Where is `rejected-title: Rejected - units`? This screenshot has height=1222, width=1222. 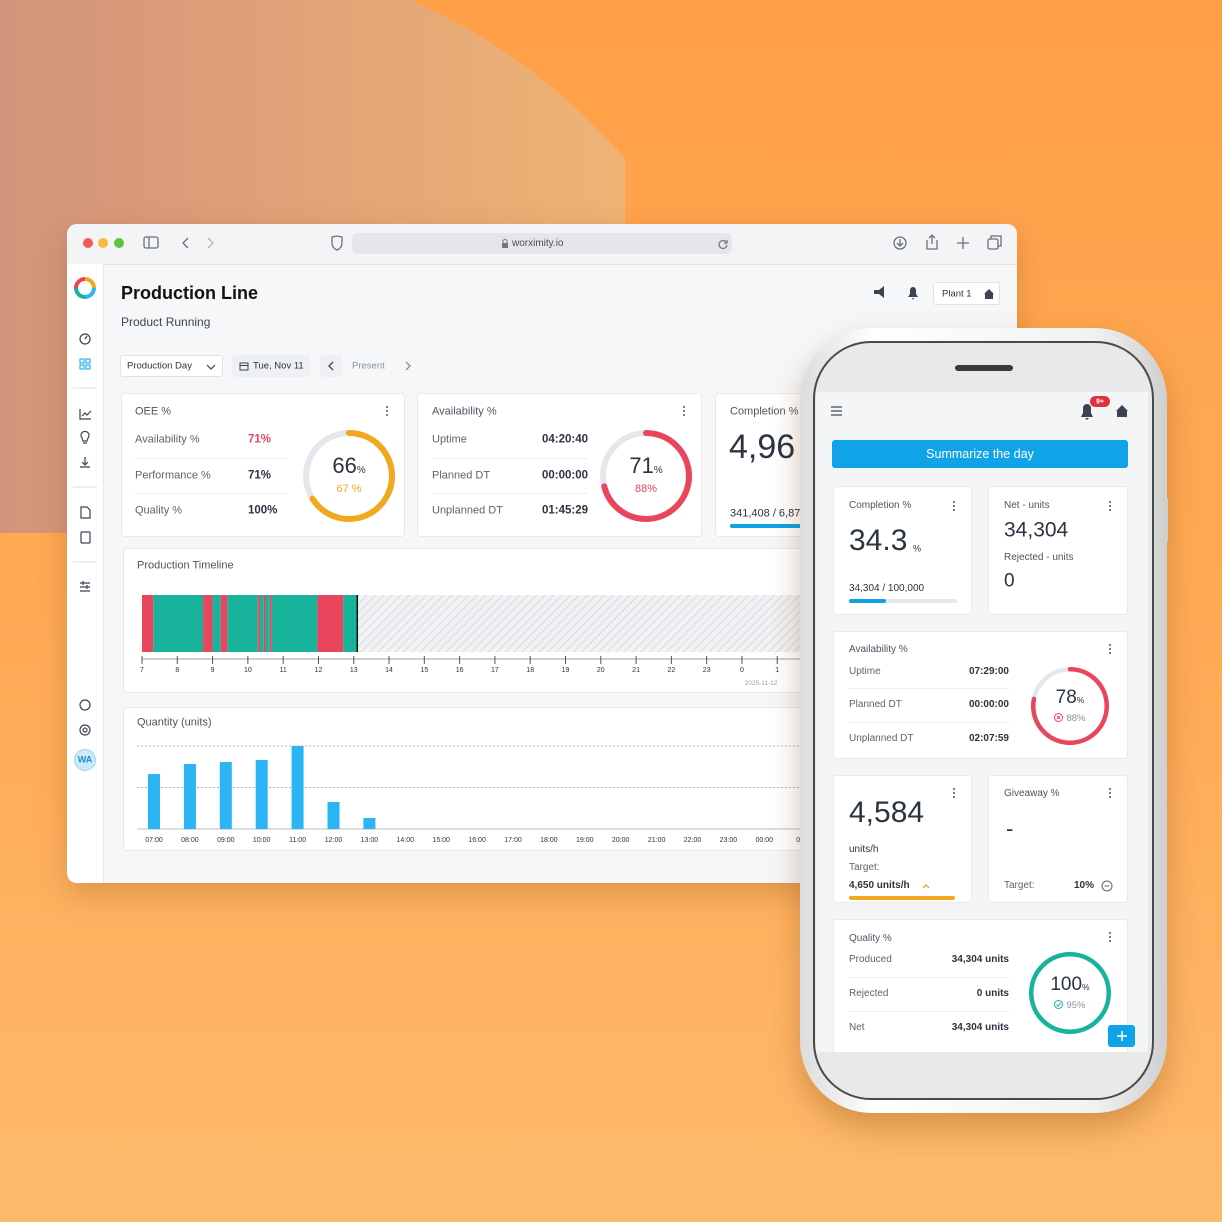 rejected-title: Rejected - units is located at coordinates (1039, 557).